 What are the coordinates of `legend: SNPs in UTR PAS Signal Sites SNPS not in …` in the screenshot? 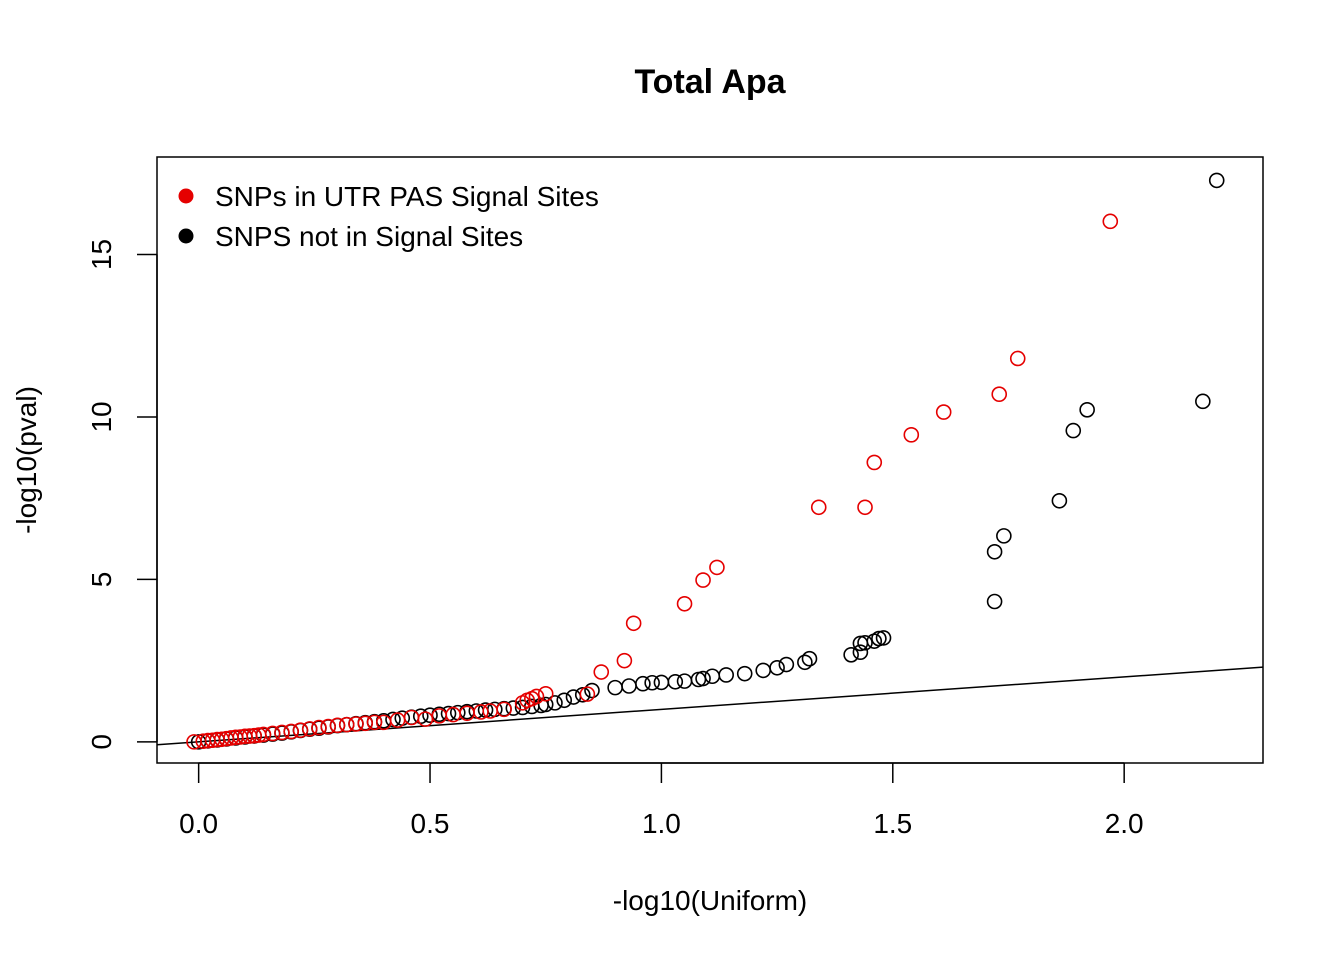 It's located at (388, 216).